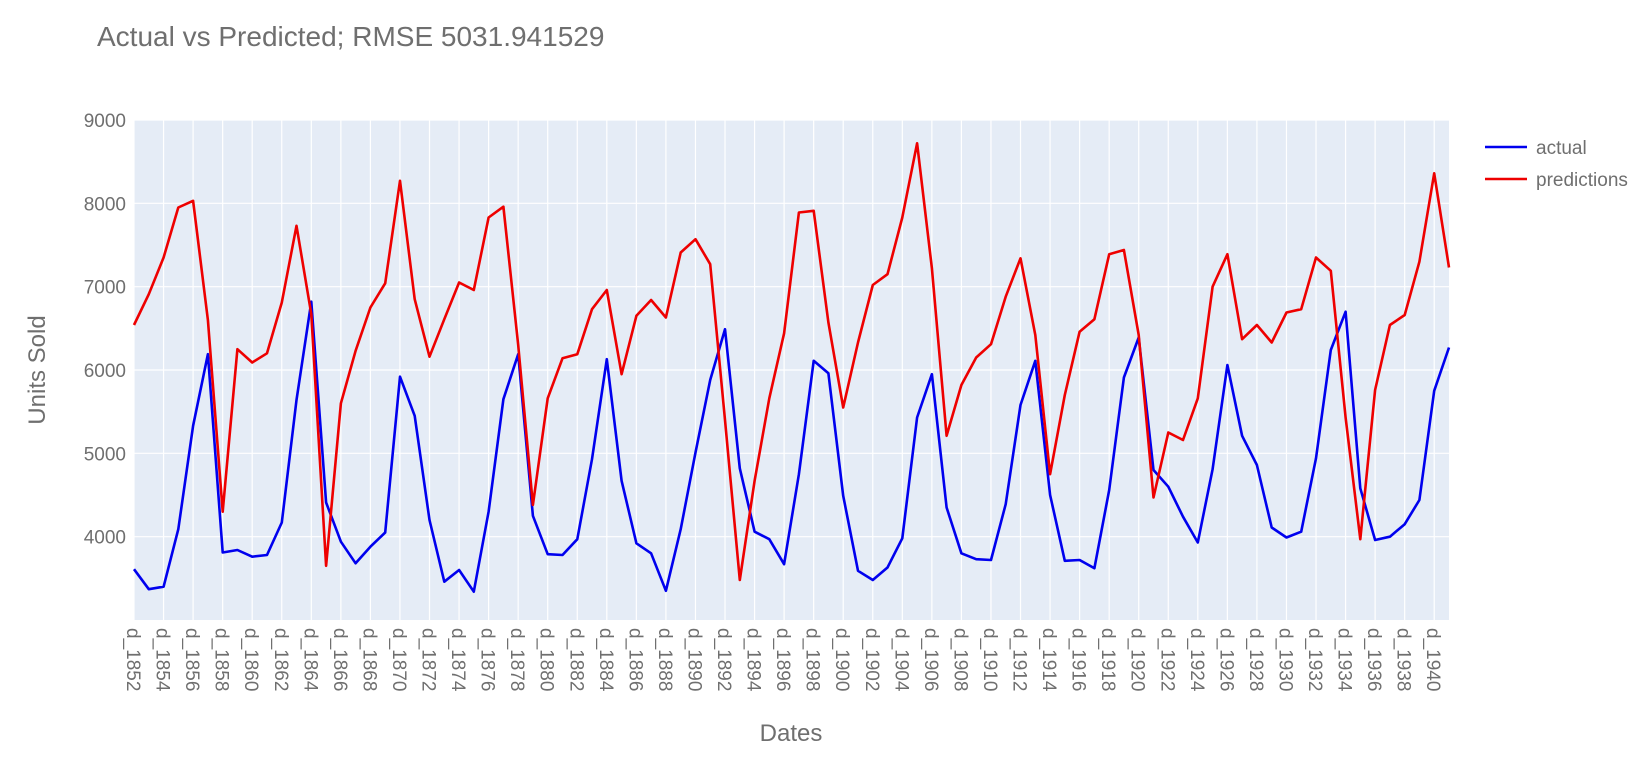  Describe the element at coordinates (605, 660) in the screenshot. I see `x-tick-label: d_1884` at that location.